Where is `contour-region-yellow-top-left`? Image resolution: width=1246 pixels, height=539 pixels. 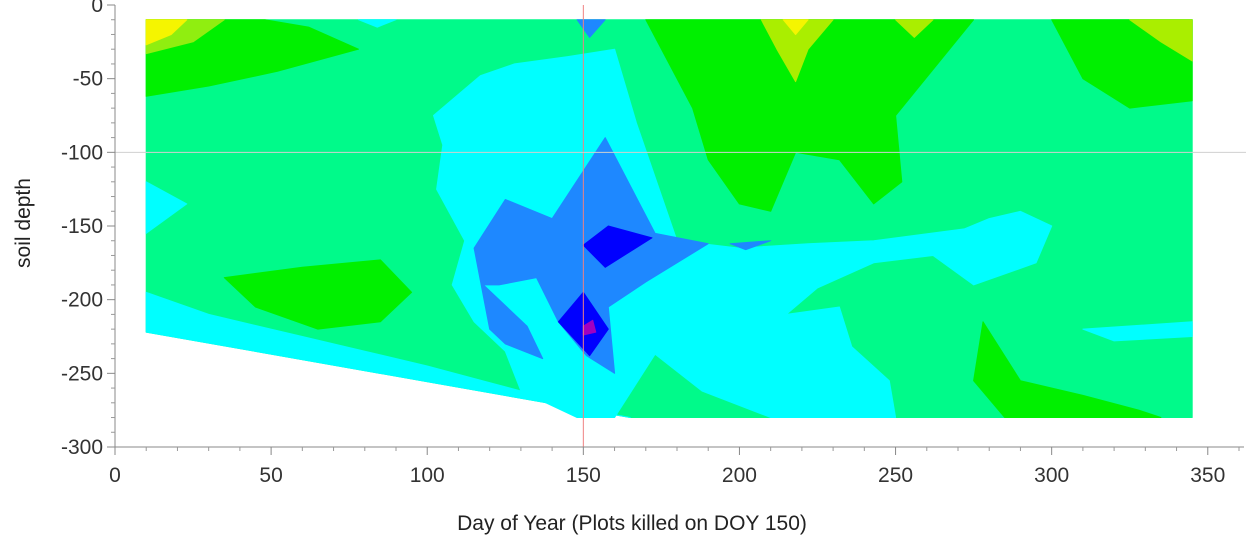
contour-region-yellow-top-left is located at coordinates (166, 32).